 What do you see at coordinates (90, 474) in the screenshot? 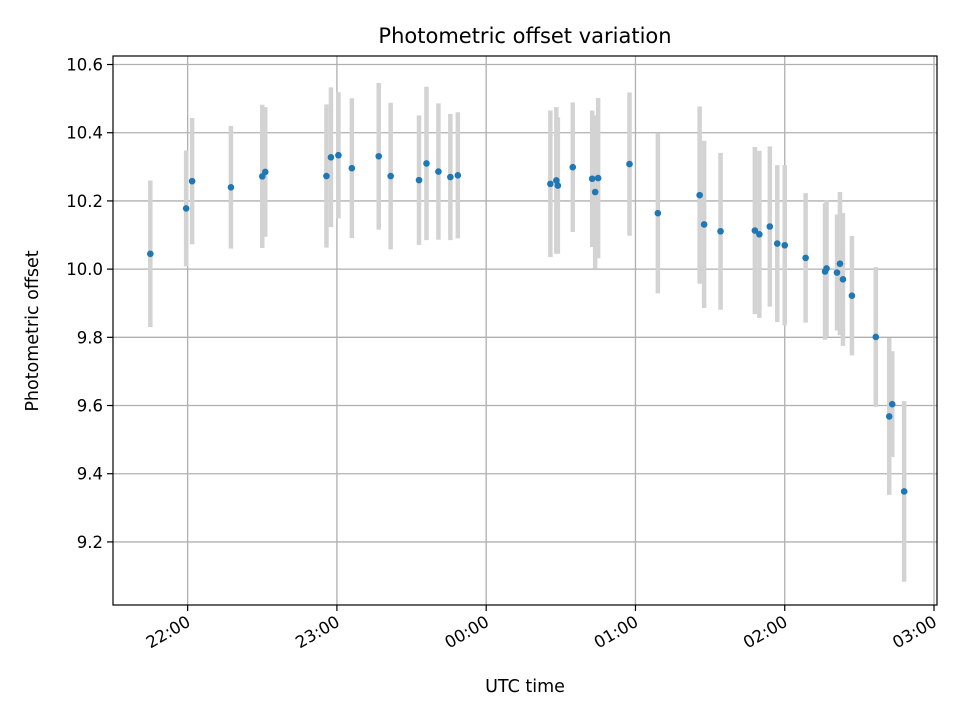
I see `y-tick-label: 9.4` at bounding box center [90, 474].